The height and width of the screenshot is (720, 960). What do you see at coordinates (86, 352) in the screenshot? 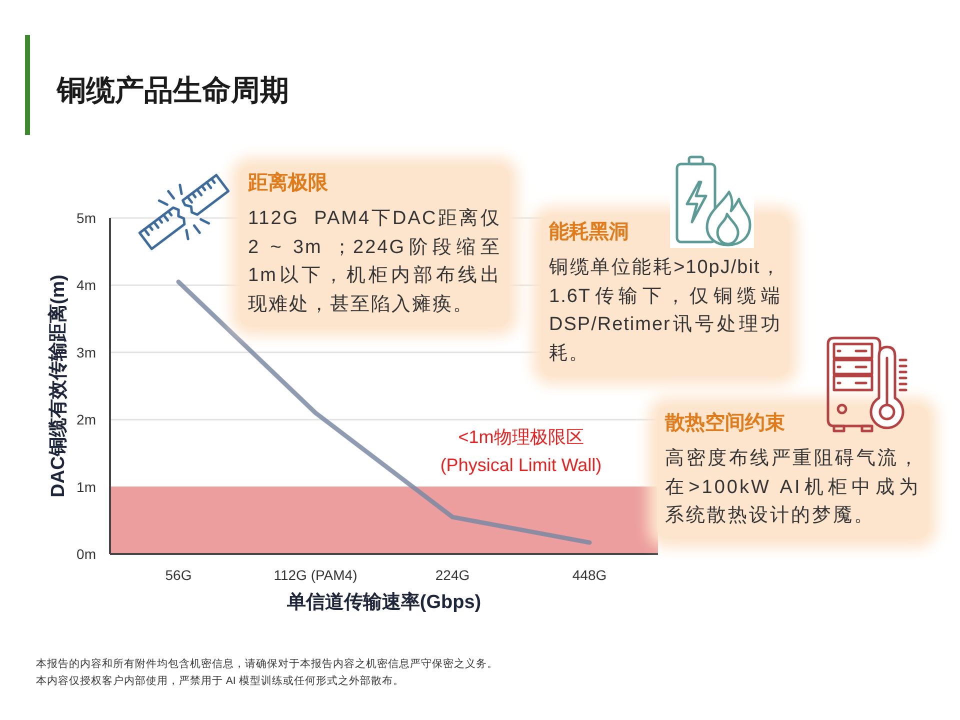
I see `y-tick-label: 3m` at bounding box center [86, 352].